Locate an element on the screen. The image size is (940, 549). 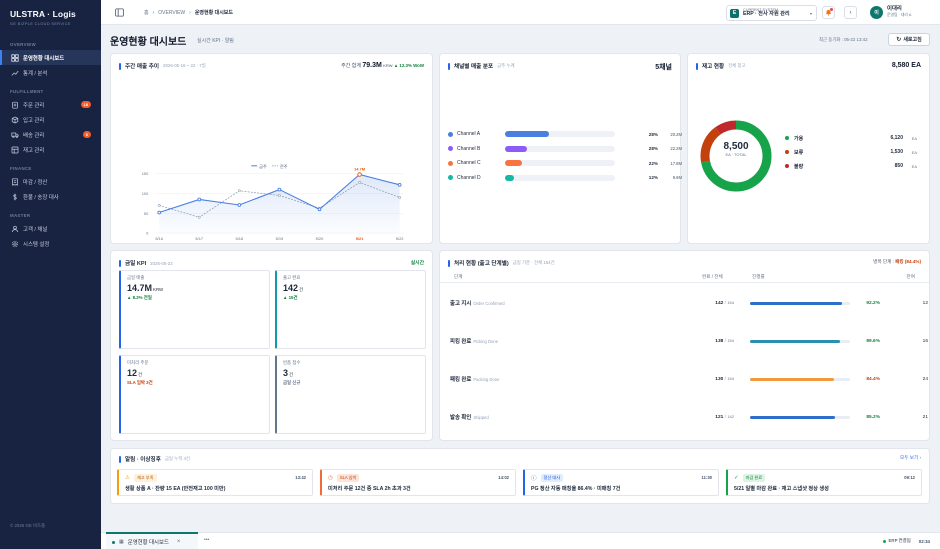
kpi-value: 3 is located at coordinates (286, 373).